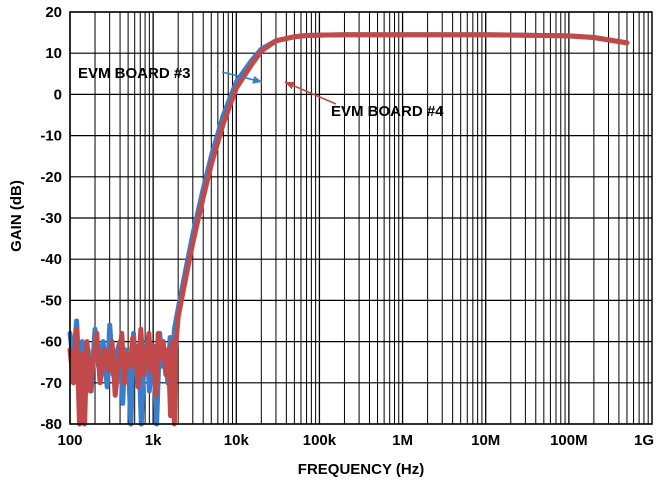 This screenshot has width=663, height=480. What do you see at coordinates (51, 342) in the screenshot?
I see `y-tick-label: -60` at bounding box center [51, 342].